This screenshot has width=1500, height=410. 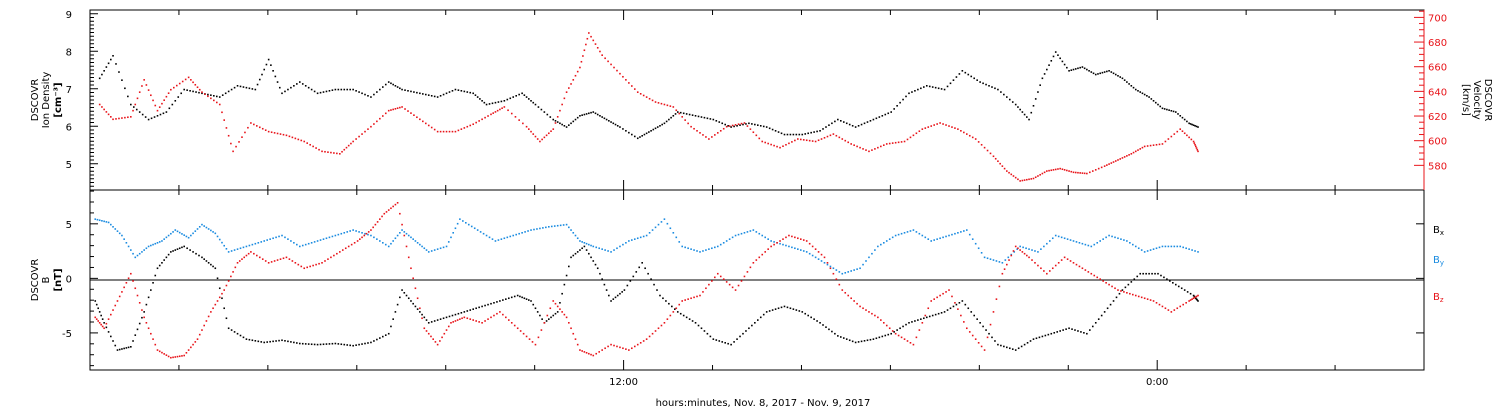 What do you see at coordinates (1442, 263) in the screenshot?
I see `legend-by-sub: y` at bounding box center [1442, 263].